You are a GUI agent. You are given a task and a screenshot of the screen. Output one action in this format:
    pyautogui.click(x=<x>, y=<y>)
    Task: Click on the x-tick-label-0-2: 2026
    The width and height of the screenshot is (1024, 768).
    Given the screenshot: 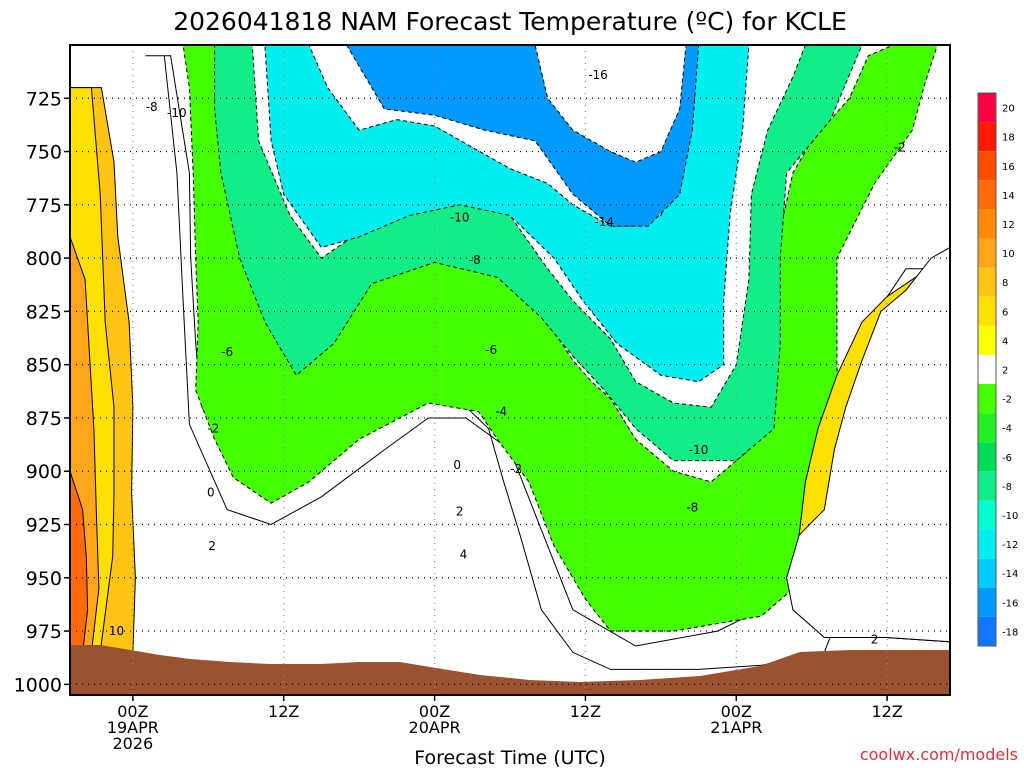 What is the action you would take?
    pyautogui.click(x=132, y=743)
    